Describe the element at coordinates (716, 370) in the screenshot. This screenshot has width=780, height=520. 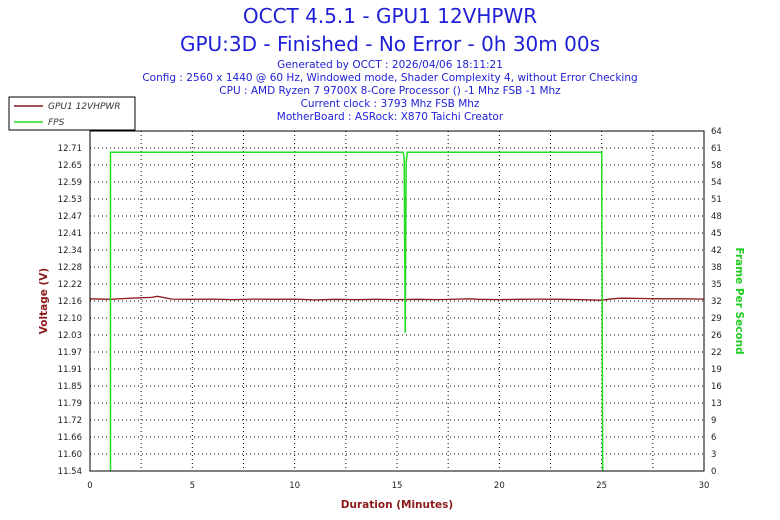
I see `y2-tick-label: 19` at that location.